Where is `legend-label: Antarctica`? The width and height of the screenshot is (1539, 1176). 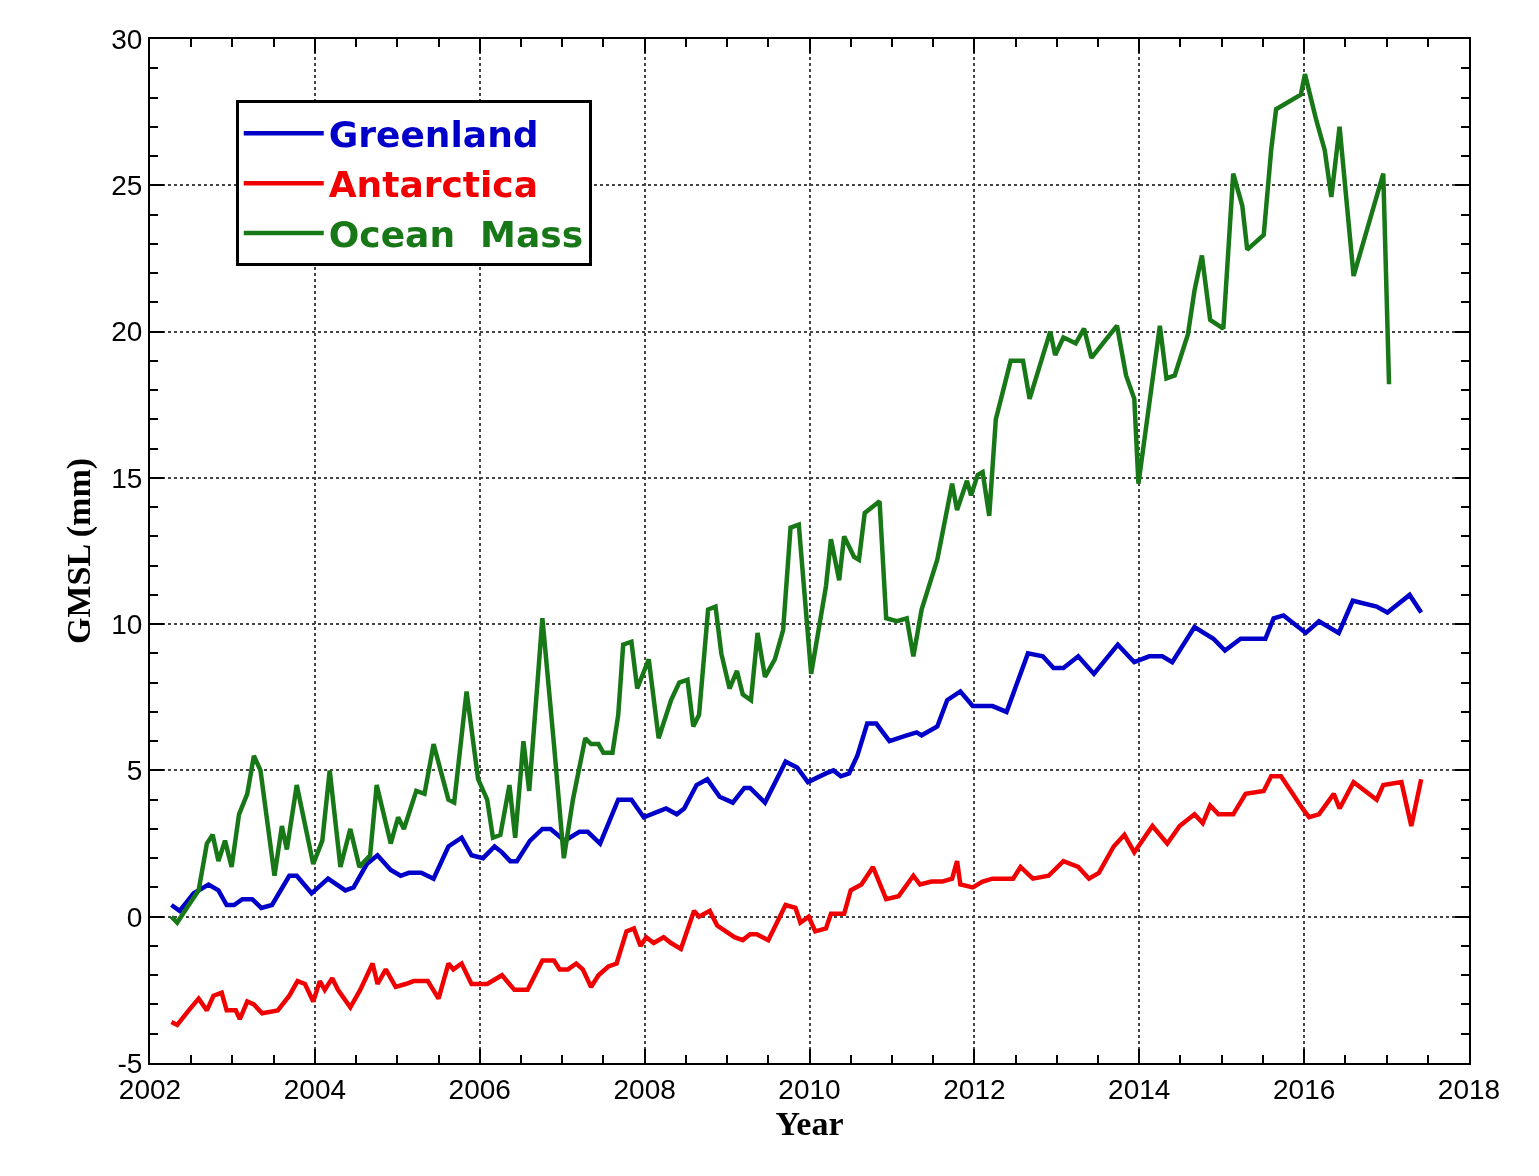 legend-label: Antarctica is located at coordinates (433, 185).